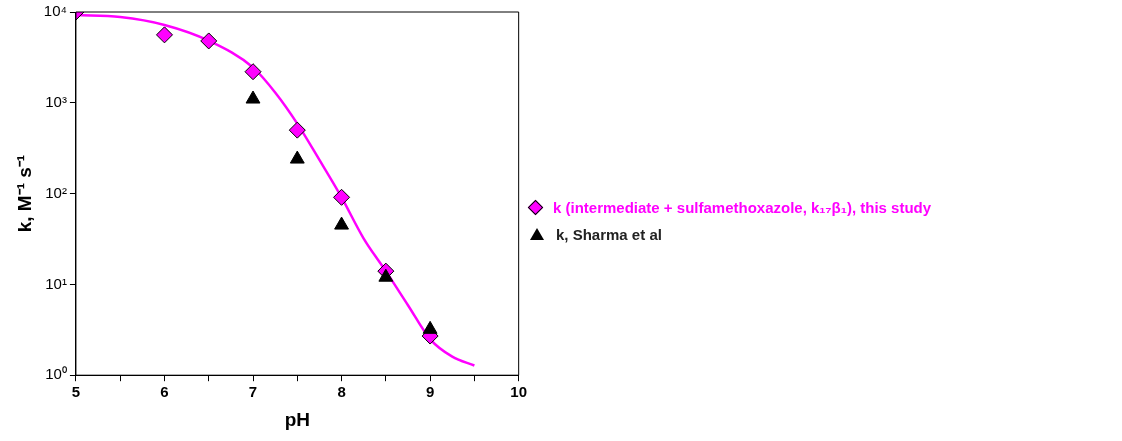 This screenshot has width=1122, height=441. I want to click on y-tick-label: 10⁰, so click(56, 374).